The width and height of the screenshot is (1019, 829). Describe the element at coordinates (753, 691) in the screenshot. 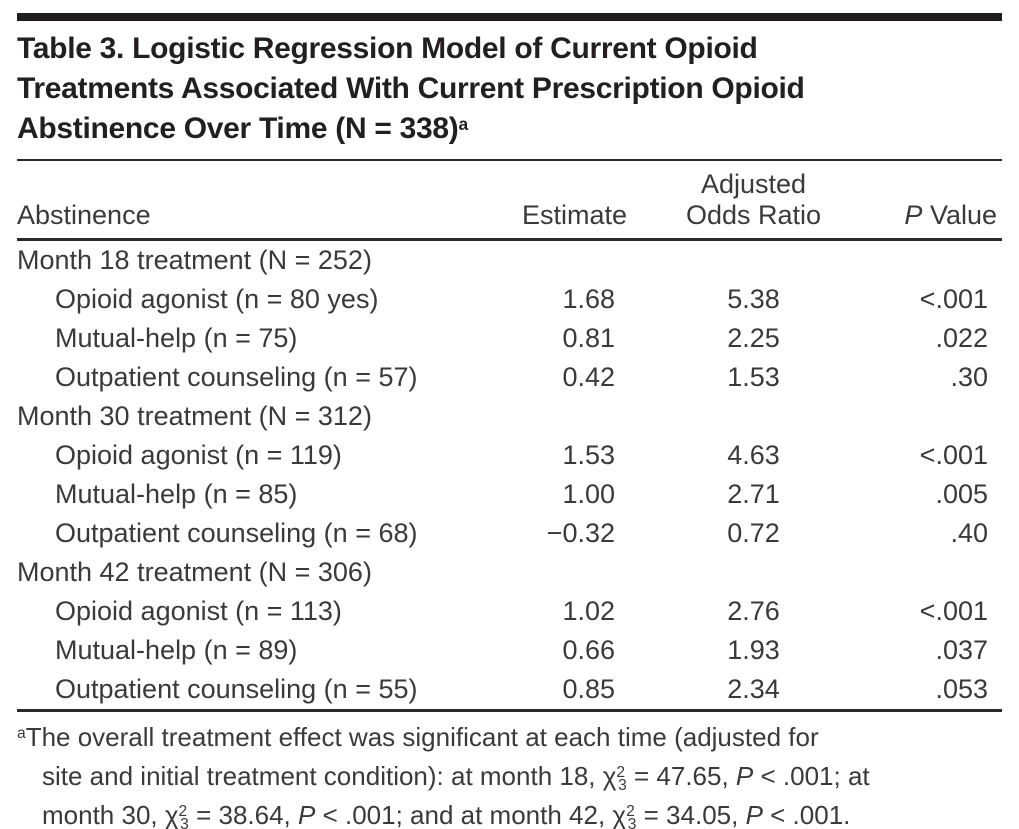

I see `cell-odds-ratio: 2.34` at that location.